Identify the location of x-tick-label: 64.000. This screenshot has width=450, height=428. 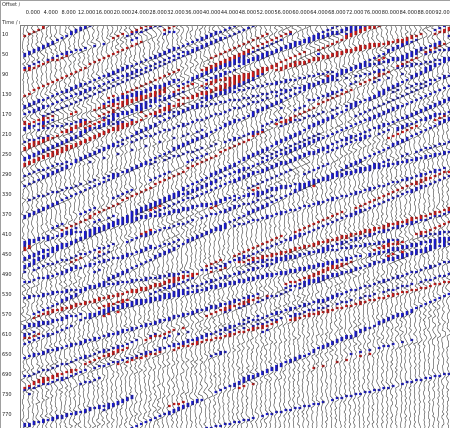
(319, 13).